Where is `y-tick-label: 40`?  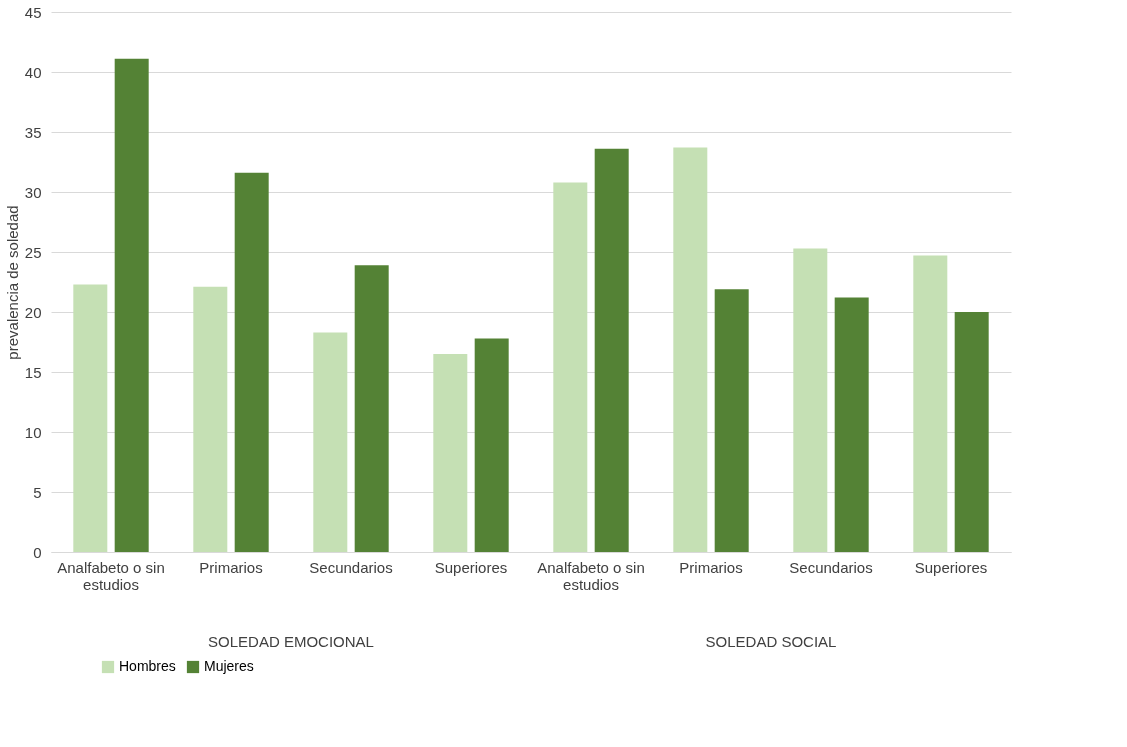 y-tick-label: 40 is located at coordinates (33, 72).